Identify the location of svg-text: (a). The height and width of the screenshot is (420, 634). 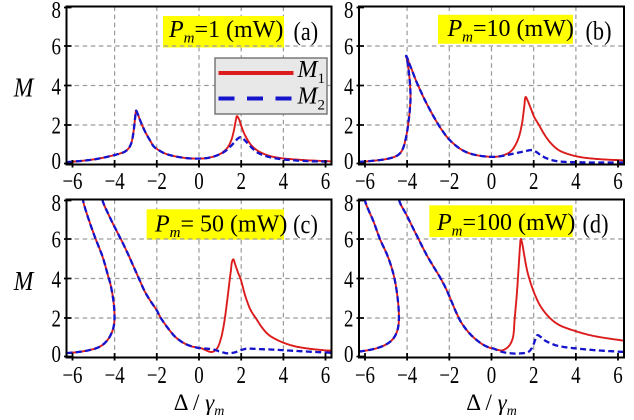
(305, 31).